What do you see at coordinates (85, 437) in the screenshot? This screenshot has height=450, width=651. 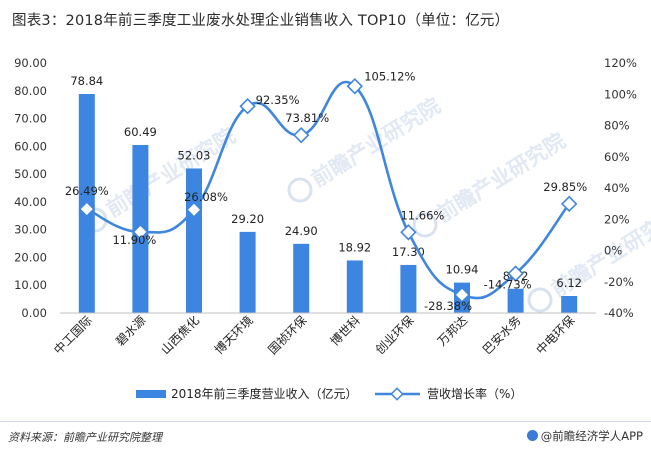 I see `source-note: 资料来源：前瞻产业研究院整理` at bounding box center [85, 437].